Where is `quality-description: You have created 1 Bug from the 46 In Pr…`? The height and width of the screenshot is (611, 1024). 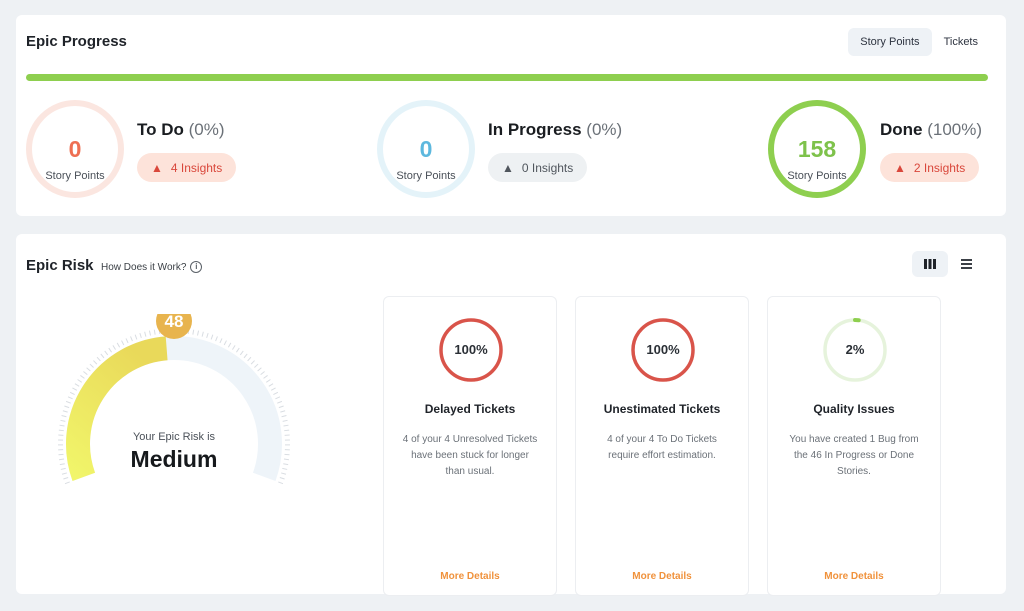 quality-description: You have created 1 Bug from the 46 In Pr… is located at coordinates (854, 455).